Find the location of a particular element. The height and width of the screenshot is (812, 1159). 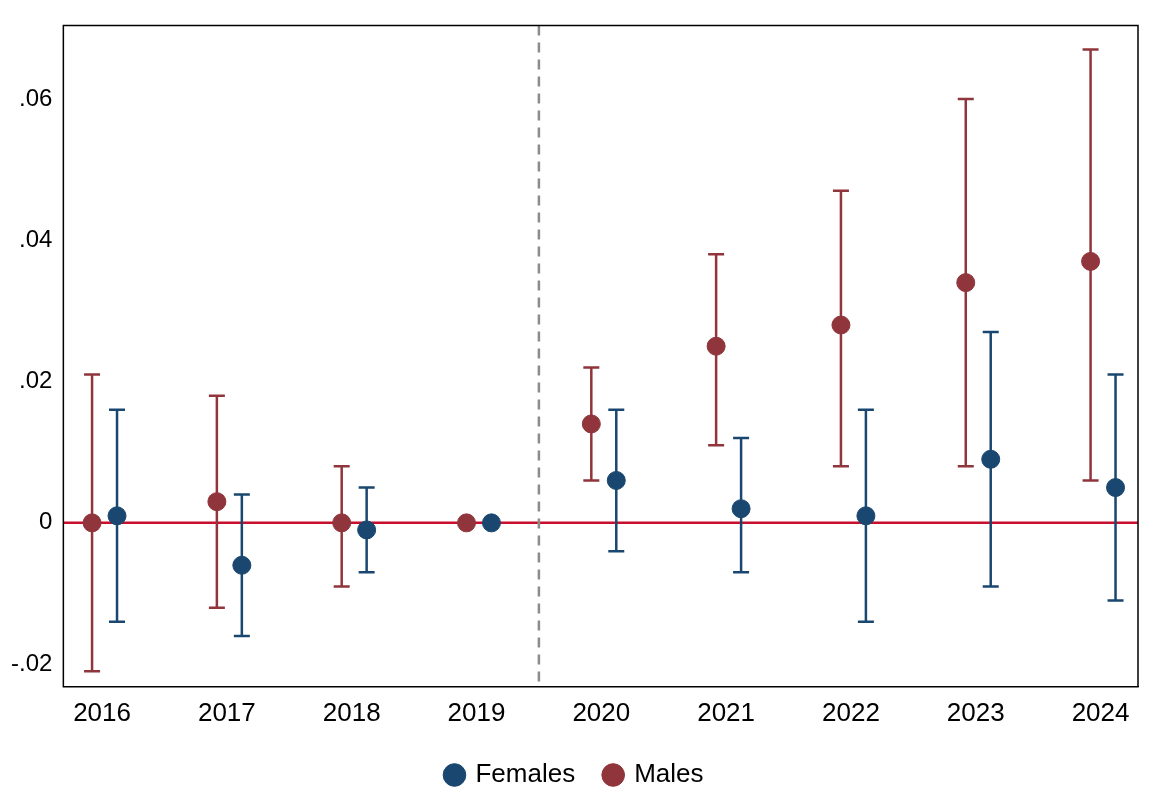

legend-label: Males is located at coordinates (669, 773).